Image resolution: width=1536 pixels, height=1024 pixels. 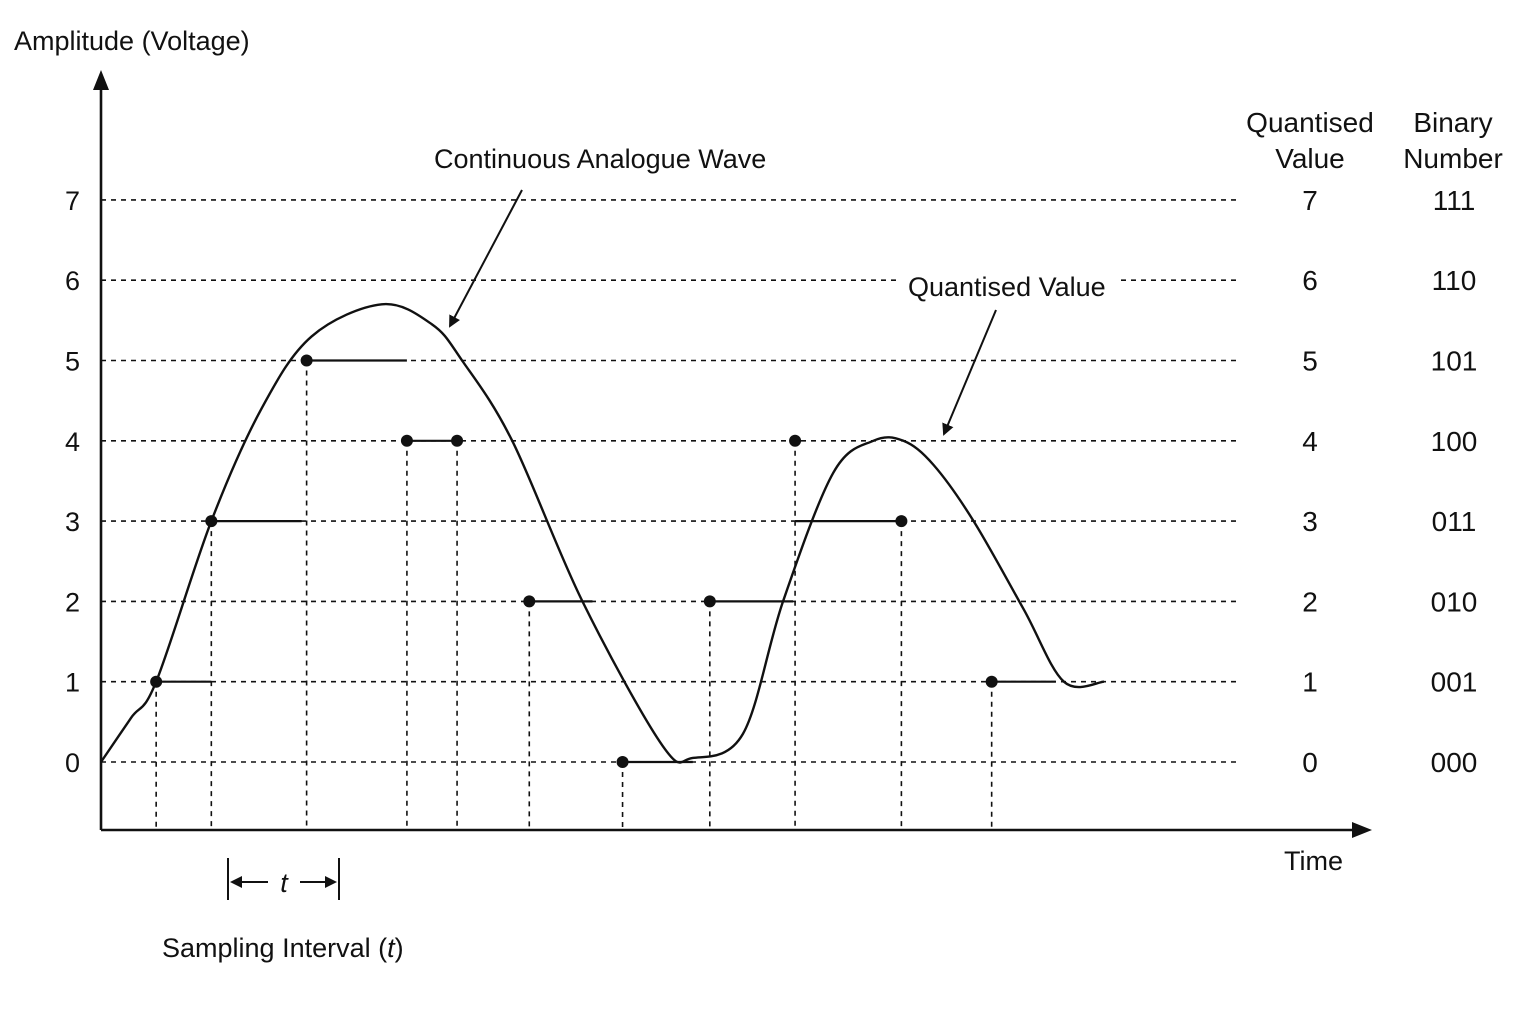 What do you see at coordinates (1454, 682) in the screenshot?
I see `binary-number-1: 001` at bounding box center [1454, 682].